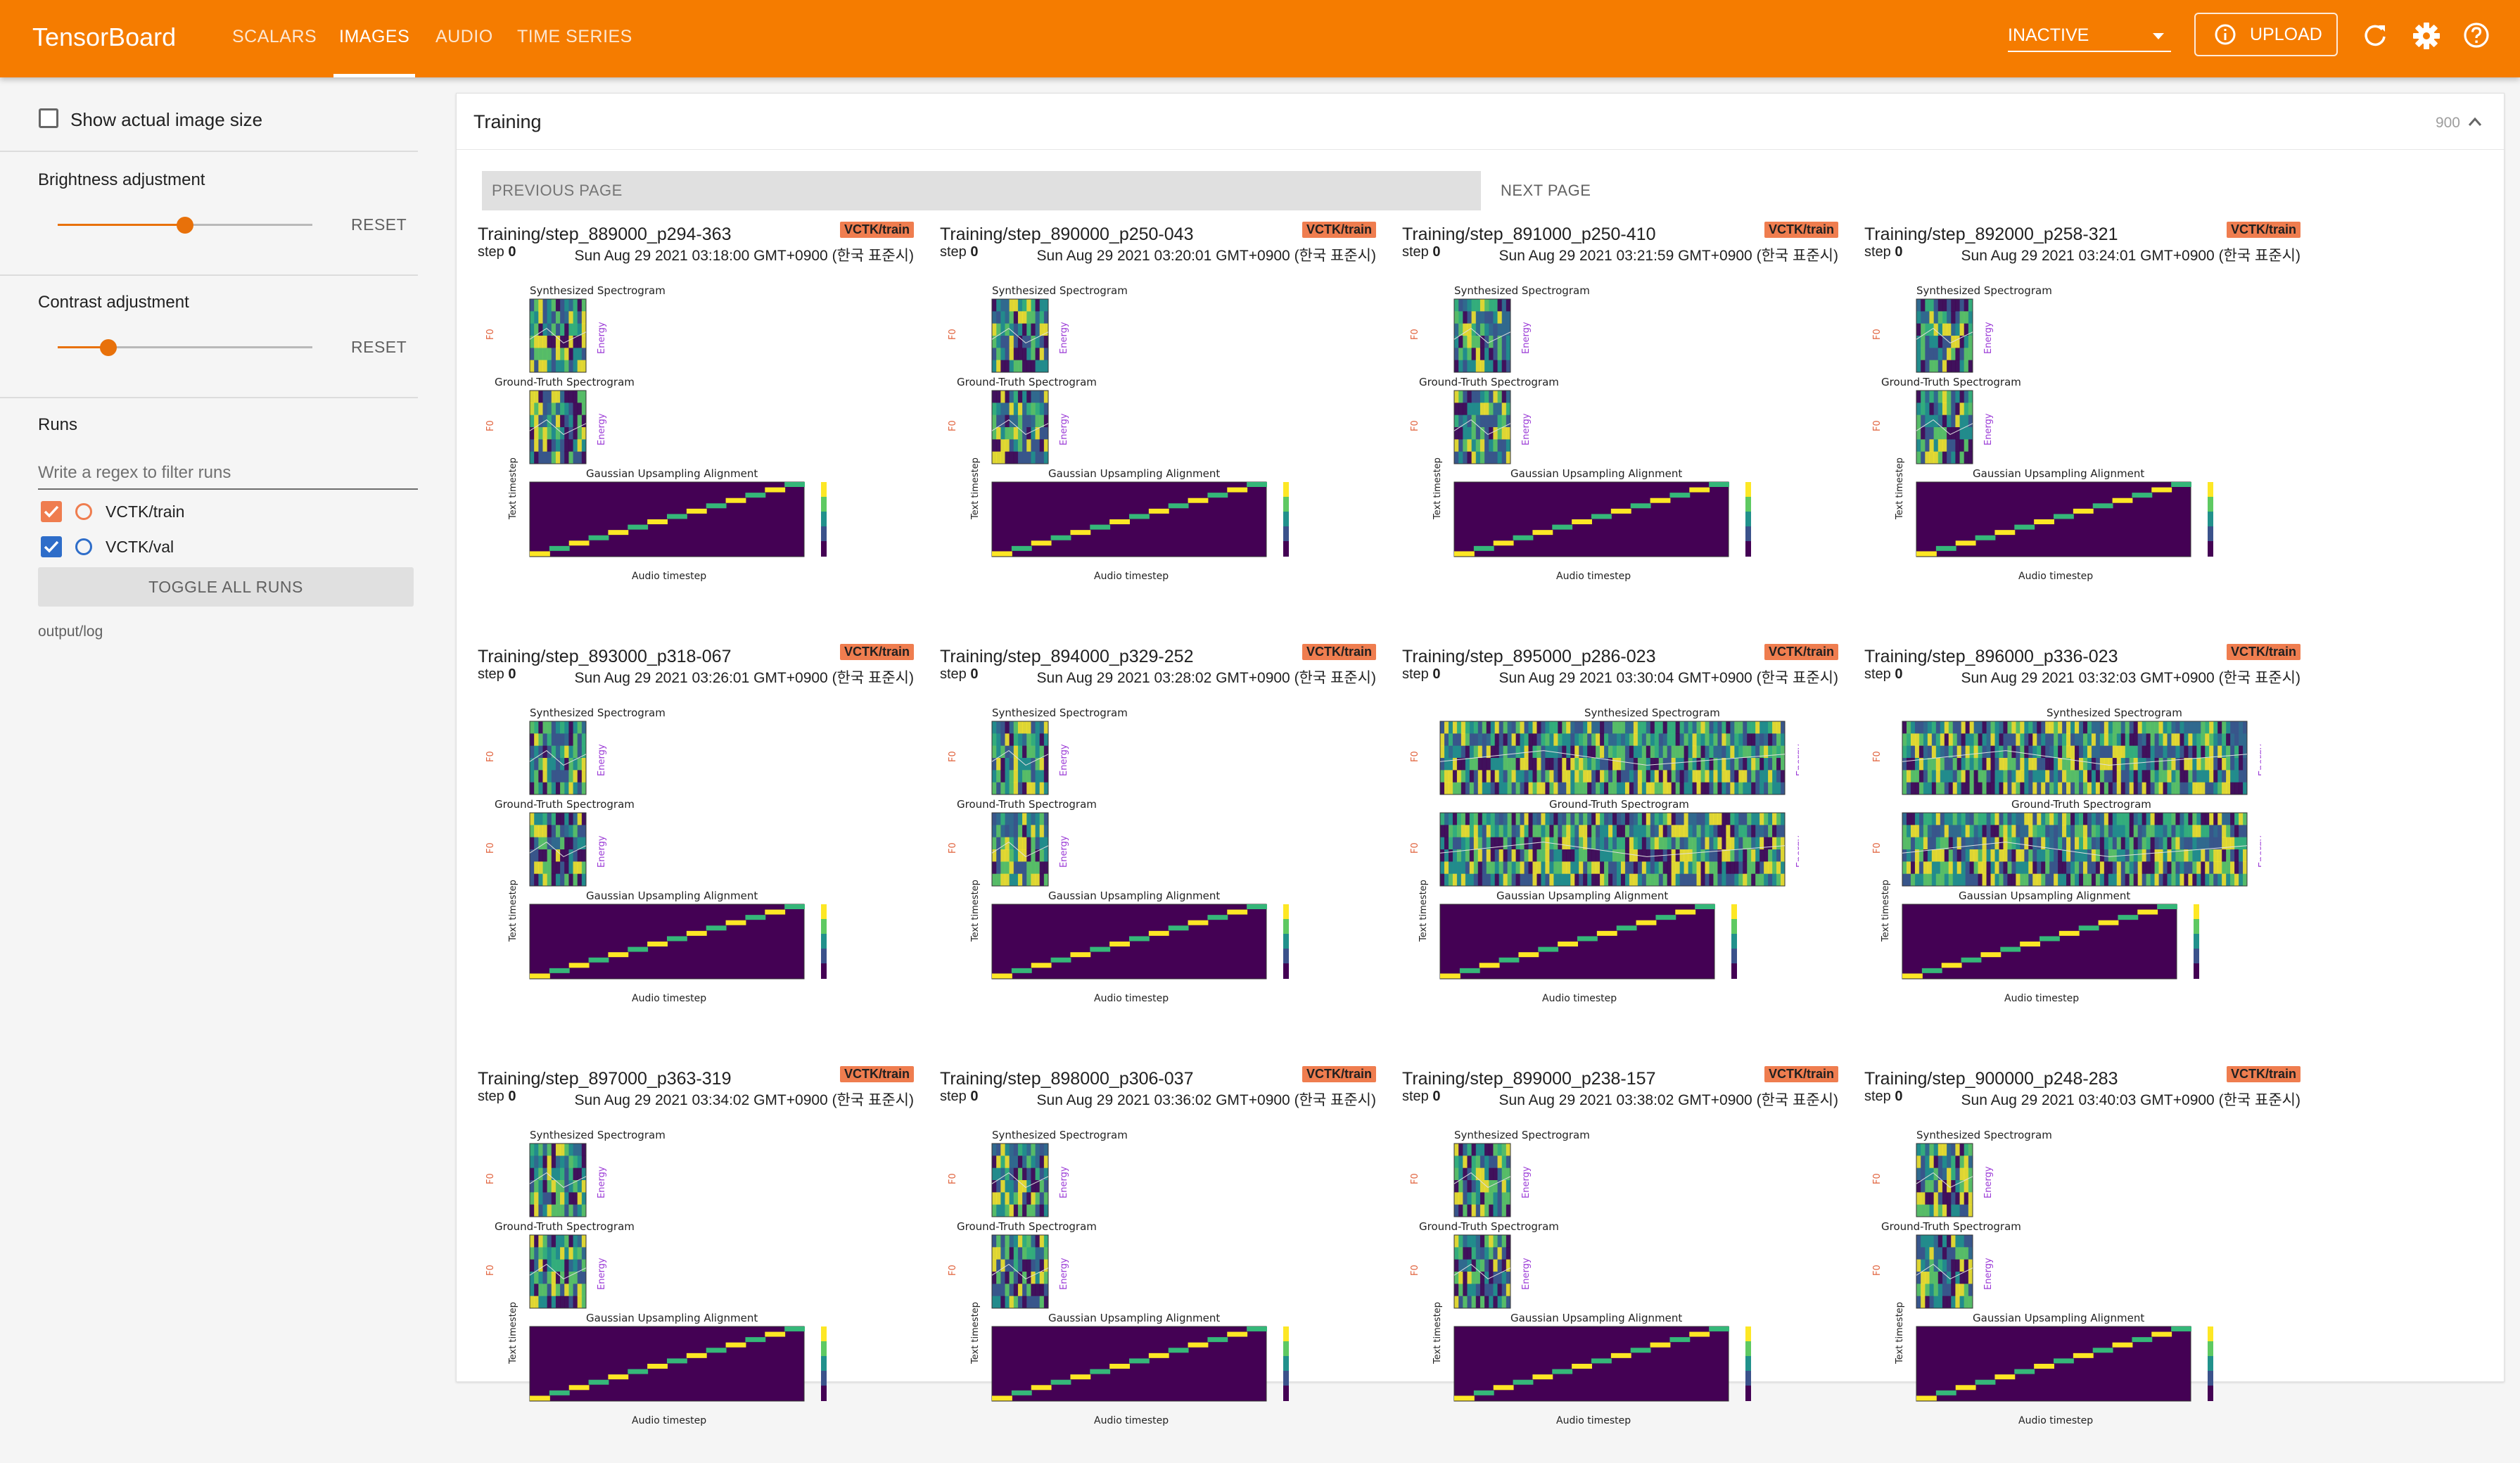 This screenshot has width=2520, height=1463. Describe the element at coordinates (375, 38) in the screenshot. I see `tab-images: IMAGES` at that location.